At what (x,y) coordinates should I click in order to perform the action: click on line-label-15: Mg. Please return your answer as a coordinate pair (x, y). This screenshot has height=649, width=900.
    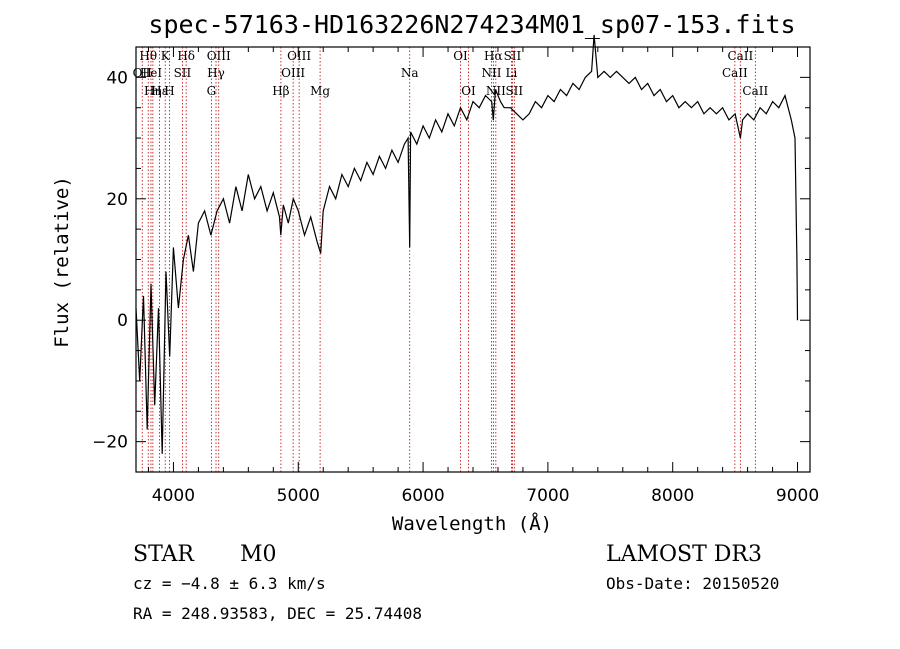
    Looking at the image, I should click on (320, 91).